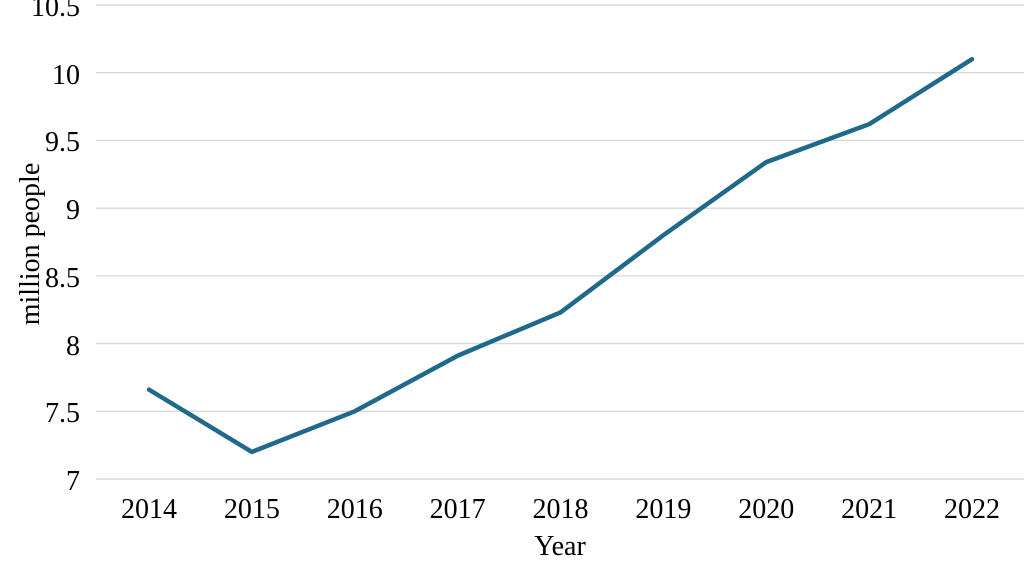 This screenshot has width=1024, height=562. What do you see at coordinates (73, 481) in the screenshot?
I see `y-tick-label: 7` at bounding box center [73, 481].